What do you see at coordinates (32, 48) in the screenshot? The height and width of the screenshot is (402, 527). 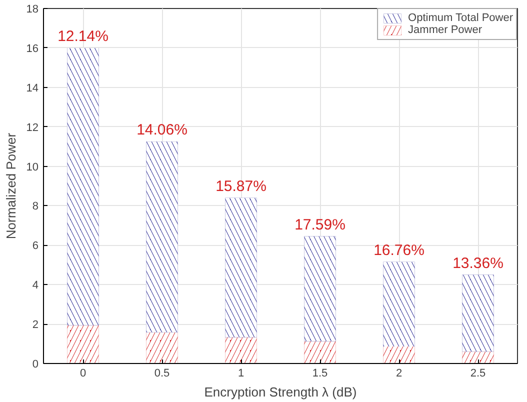 I see `y-tick-label: 16` at bounding box center [32, 48].